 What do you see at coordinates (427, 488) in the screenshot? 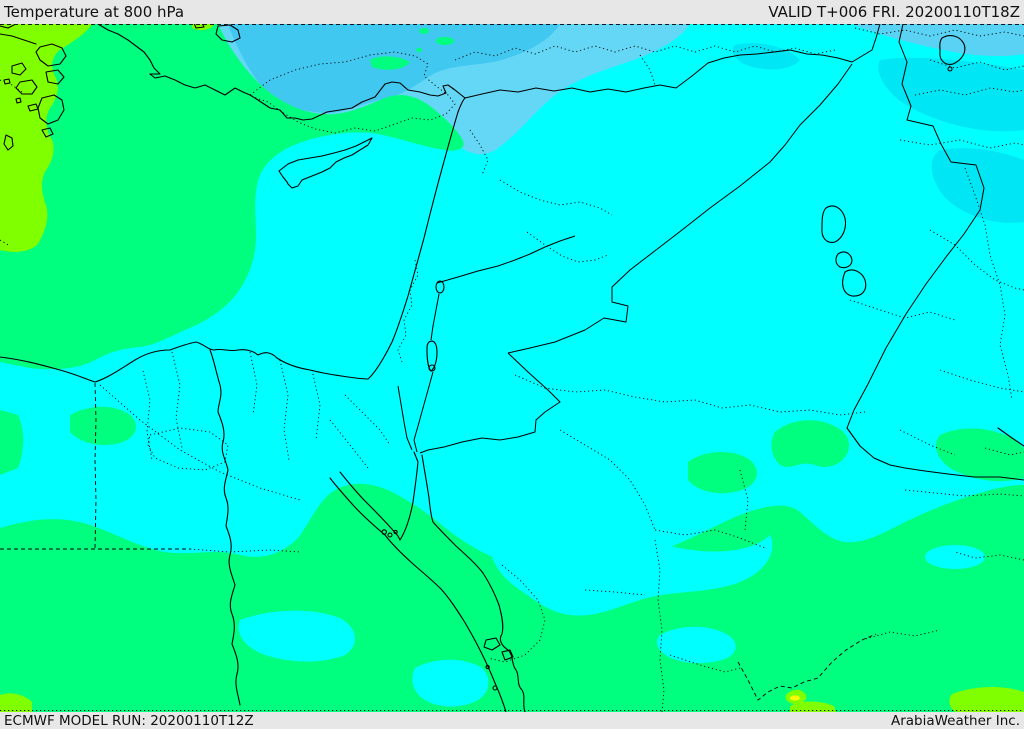
I see `coast-aqaba-east` at bounding box center [427, 488].